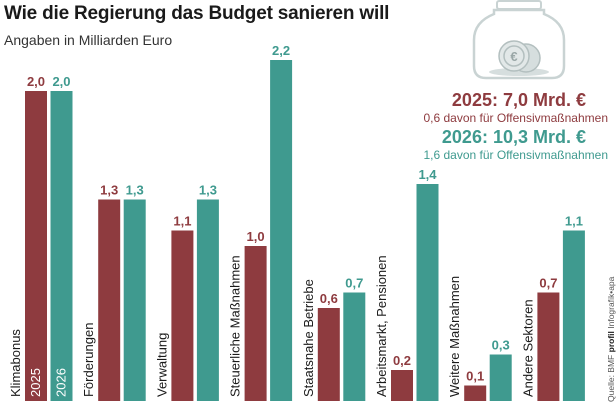  What do you see at coordinates (15, 363) in the screenshot?
I see `category-label-0: Klimabonus` at bounding box center [15, 363].